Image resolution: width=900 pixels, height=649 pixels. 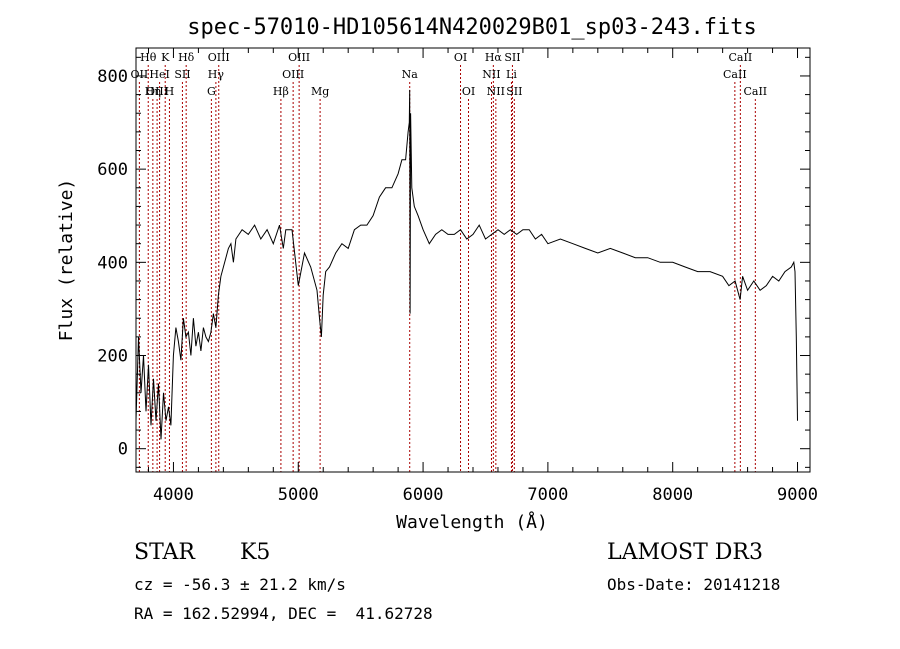 I want to click on spectral-line-label: Hα, so click(x=494, y=57).